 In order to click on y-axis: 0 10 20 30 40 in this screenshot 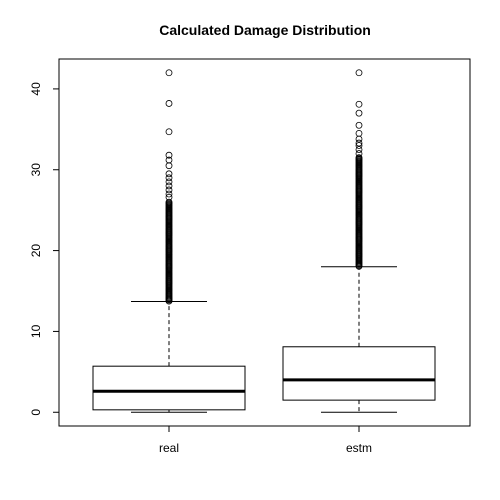, I will do `click(44, 249)`.